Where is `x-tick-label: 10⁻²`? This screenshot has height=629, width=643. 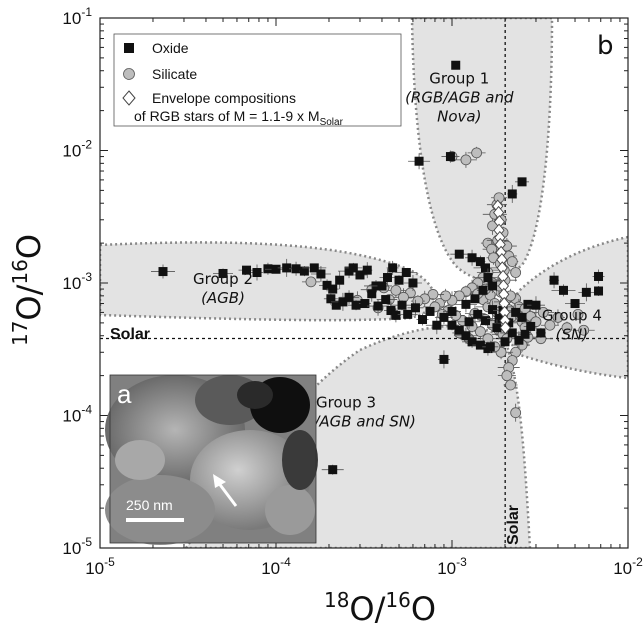
x-tick-label: 10⁻² is located at coordinates (628, 566).